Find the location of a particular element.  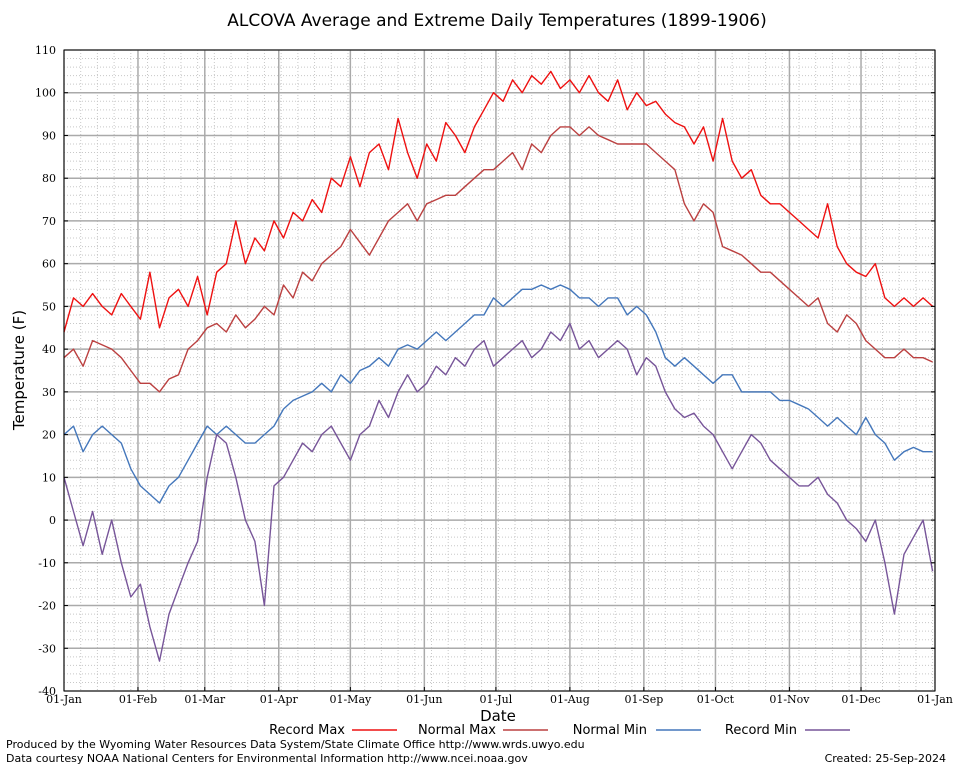

x-tick-label: 01-Jul is located at coordinates (496, 699).